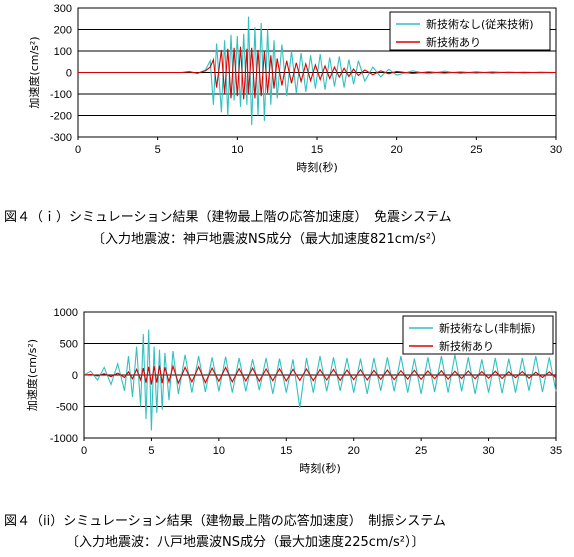  I want to click on caption-2-line1: 図４（ii）シミュレーション結果（建物最上階の応答加速度） 制振システム, so click(225, 521).